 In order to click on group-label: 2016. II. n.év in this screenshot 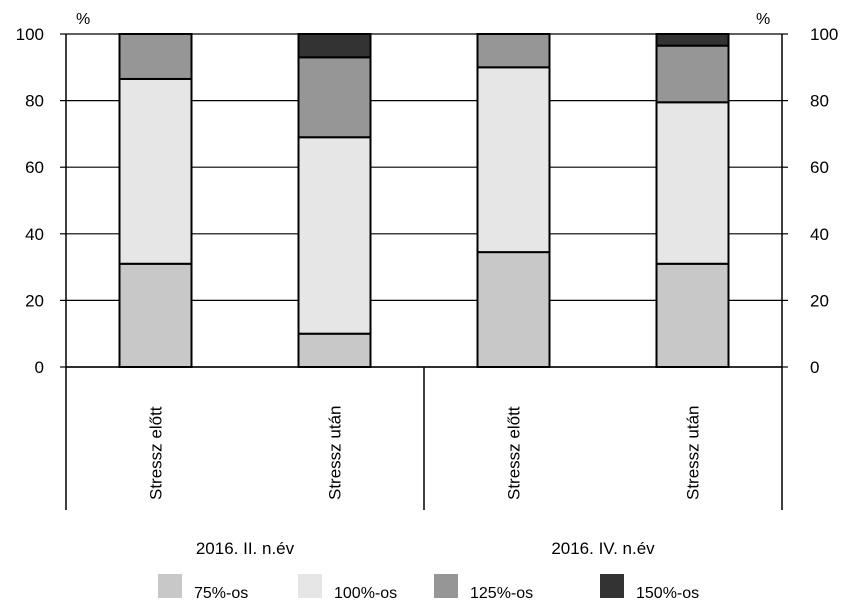, I will do `click(245, 548)`.